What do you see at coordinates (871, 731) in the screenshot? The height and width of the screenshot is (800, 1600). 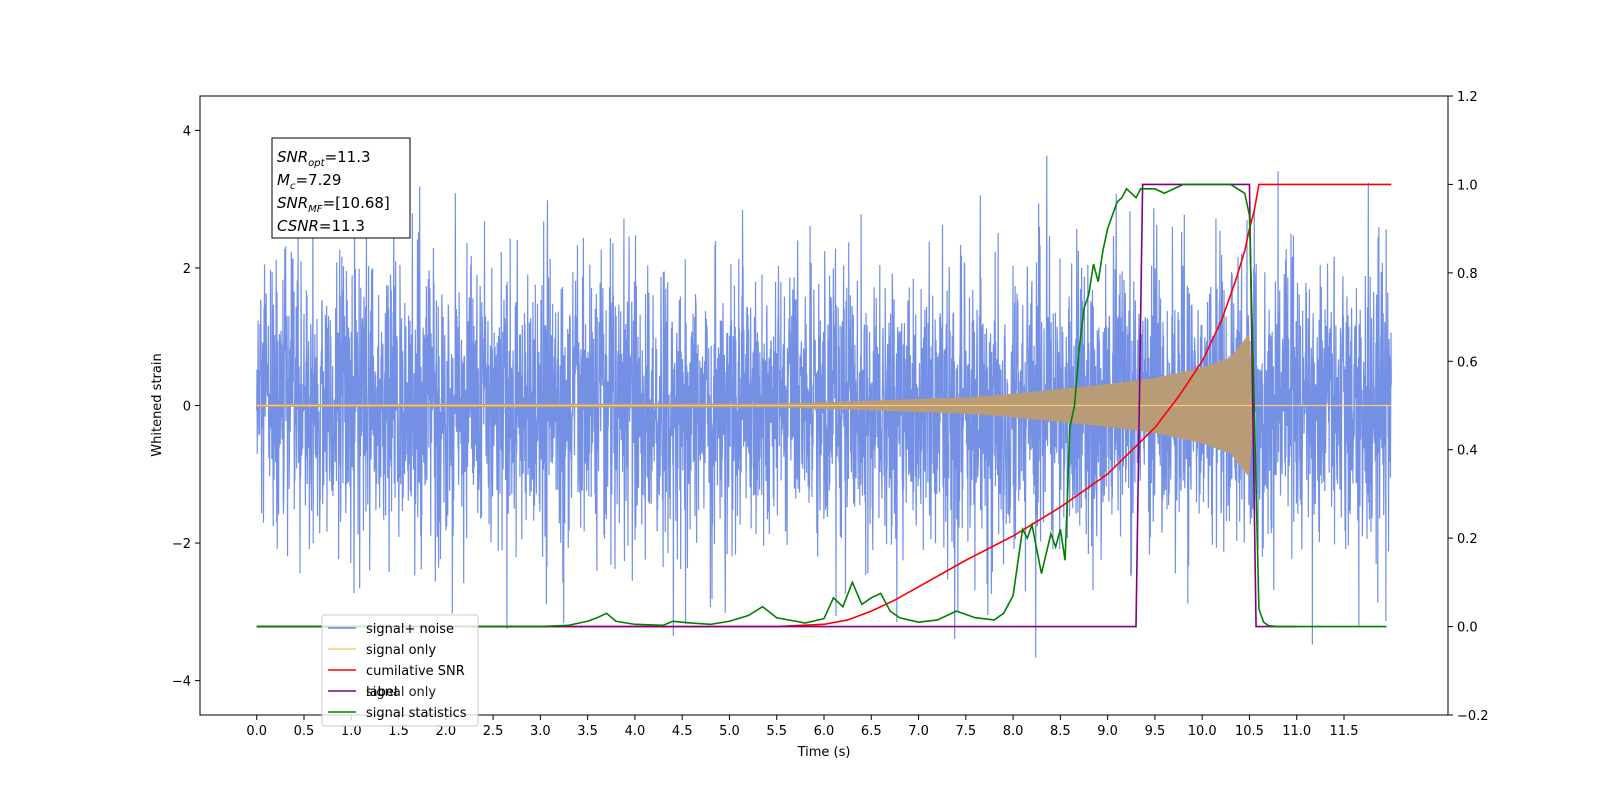 I see `x-tick-label: 6.5` at bounding box center [871, 731].